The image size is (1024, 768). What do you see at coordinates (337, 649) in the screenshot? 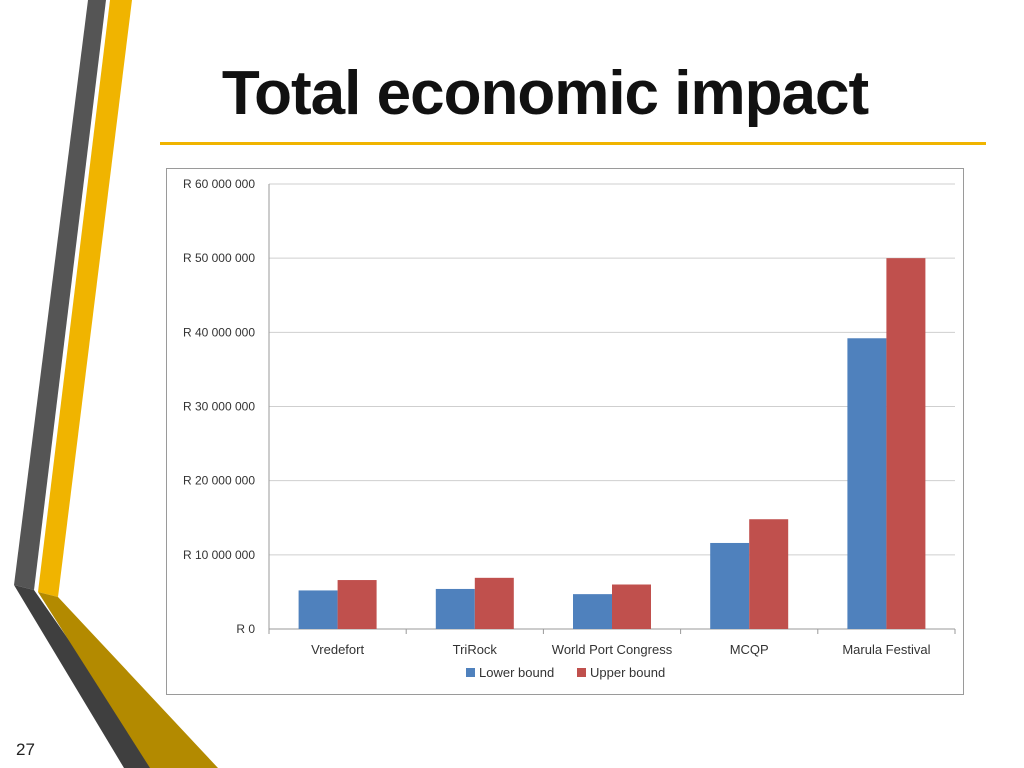
I see `x-category-label: Vredefort` at bounding box center [337, 649].